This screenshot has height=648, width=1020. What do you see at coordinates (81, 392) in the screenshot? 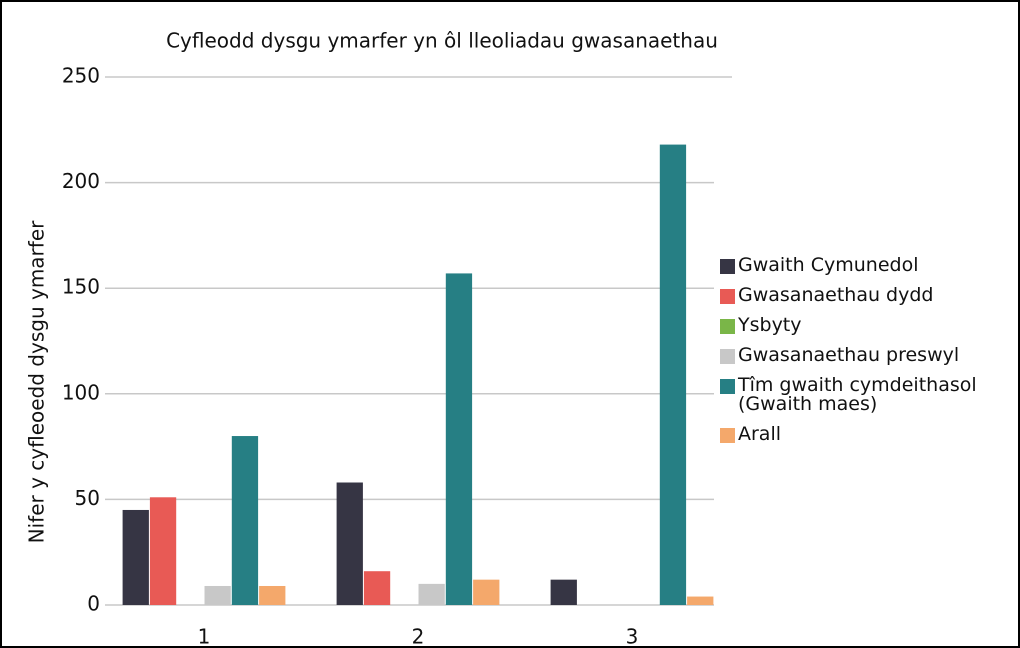
I see `y-tick-label: 100` at bounding box center [81, 392].